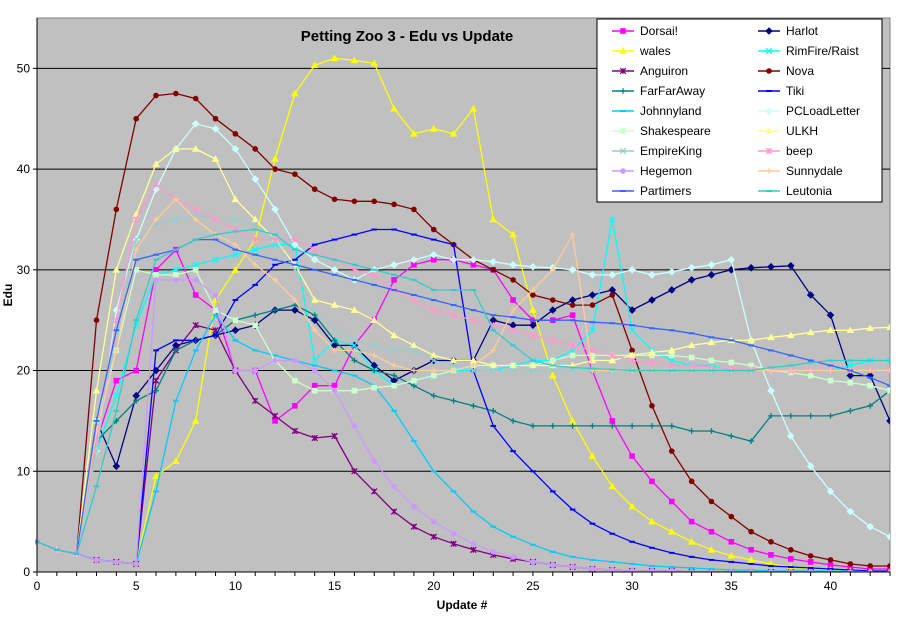  What do you see at coordinates (434, 586) in the screenshot?
I see `x-tick-label: 20` at bounding box center [434, 586].